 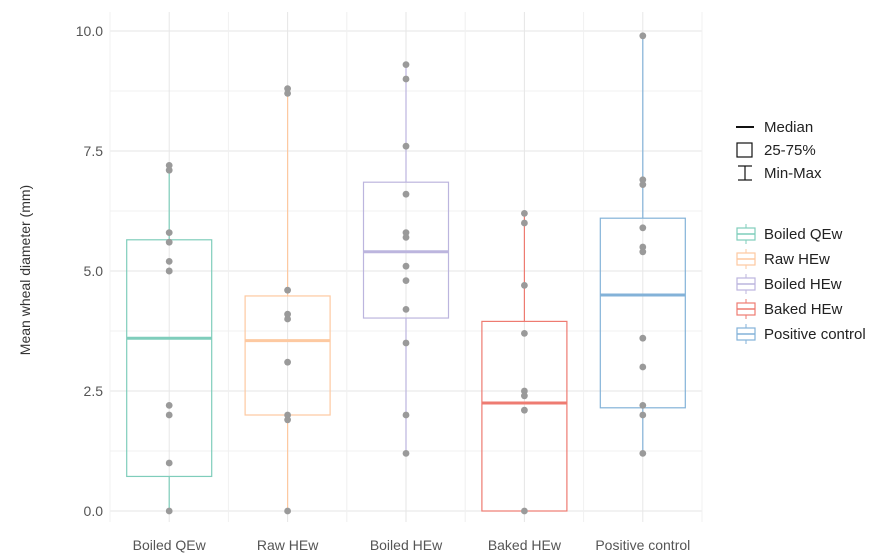 I want to click on box-icon, so click(x=744, y=150).